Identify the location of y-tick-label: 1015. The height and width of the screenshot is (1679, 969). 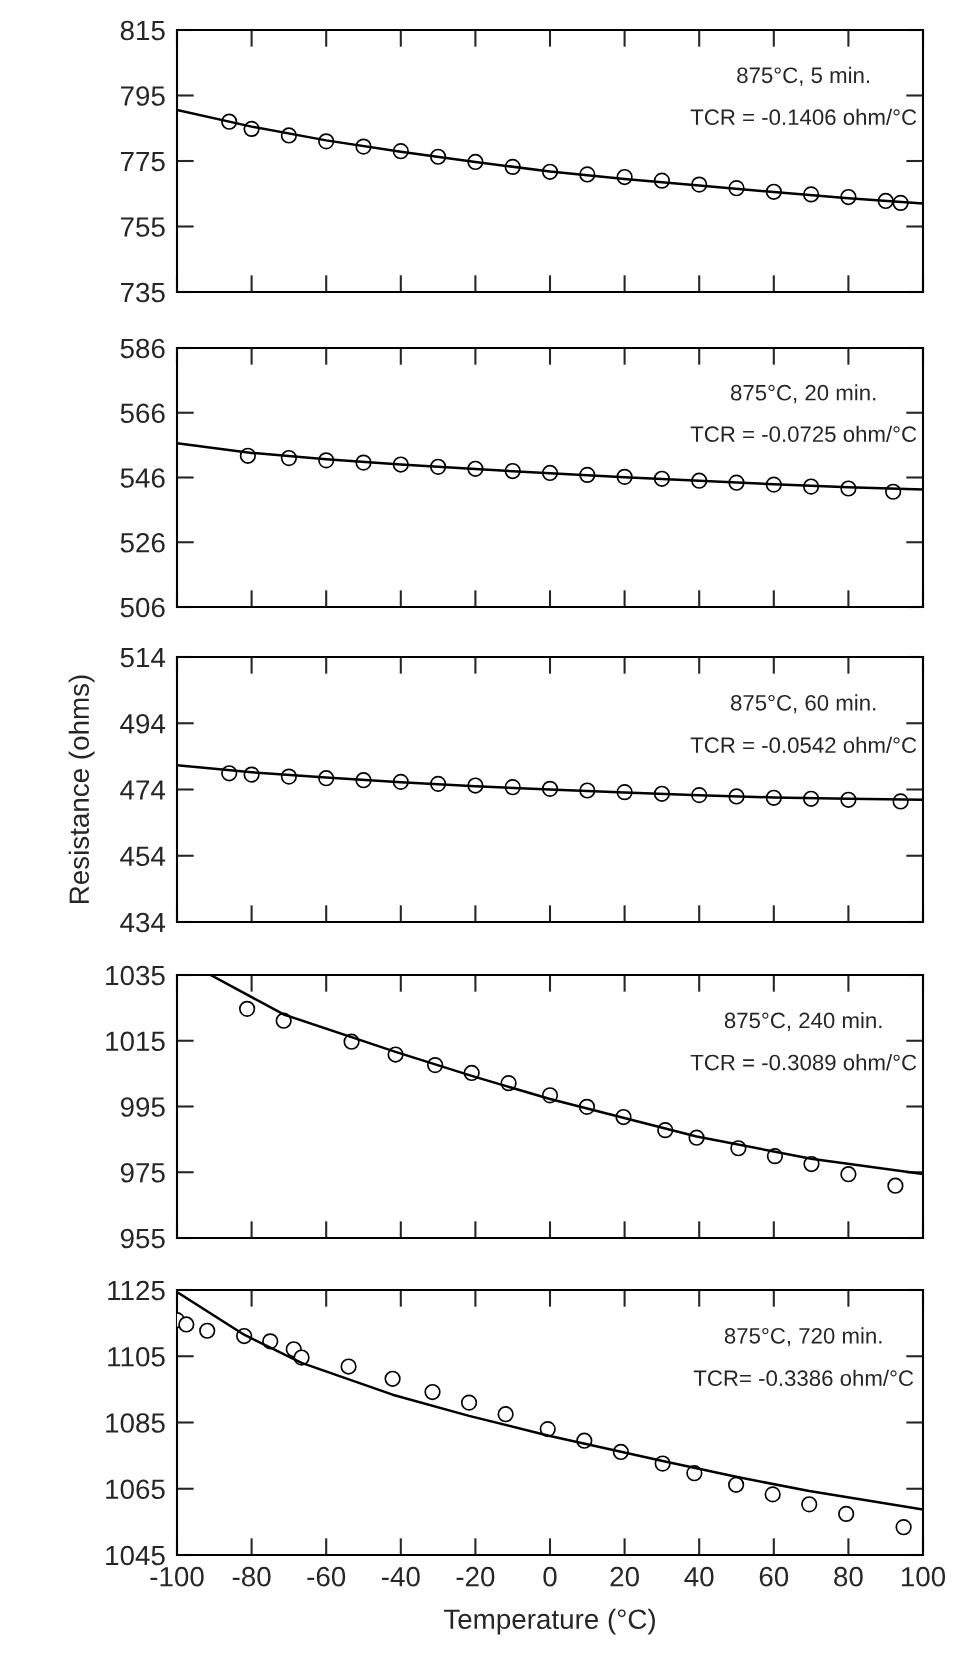
(135, 1041).